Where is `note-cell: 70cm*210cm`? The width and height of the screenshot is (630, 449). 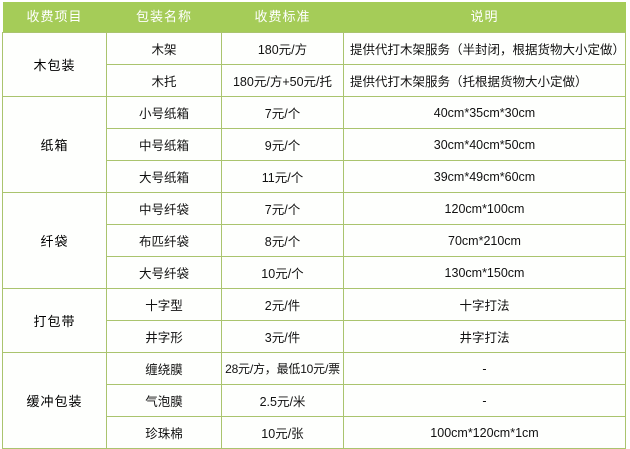
note-cell: 70cm*210cm is located at coordinates (484, 240).